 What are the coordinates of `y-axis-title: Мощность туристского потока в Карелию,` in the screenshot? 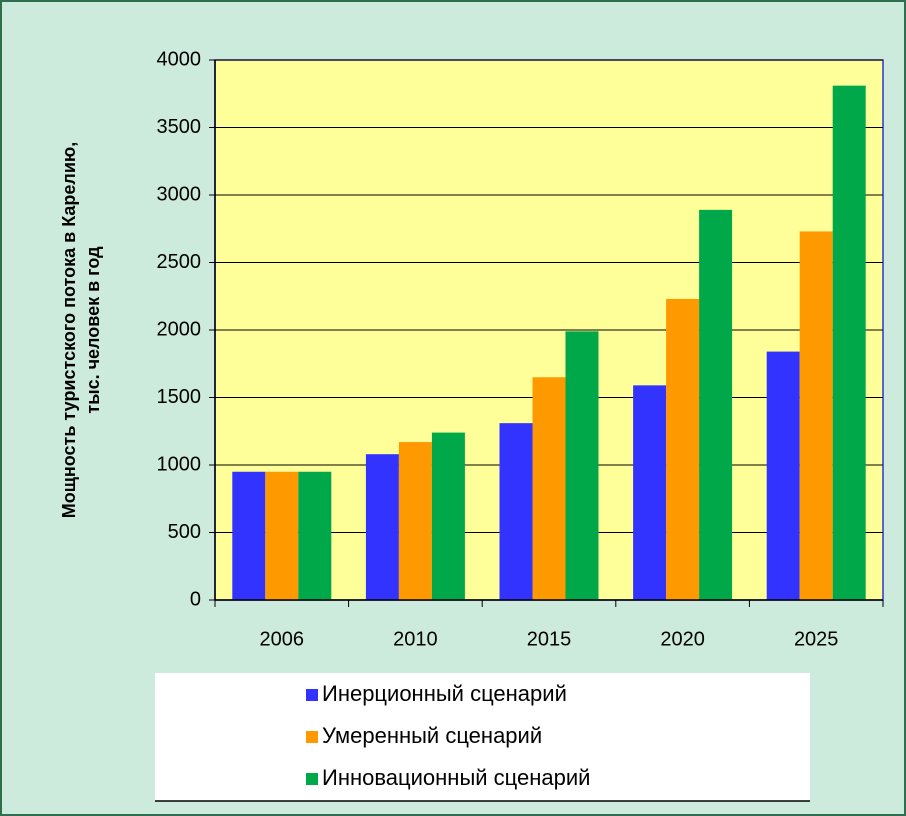 It's located at (69, 330).